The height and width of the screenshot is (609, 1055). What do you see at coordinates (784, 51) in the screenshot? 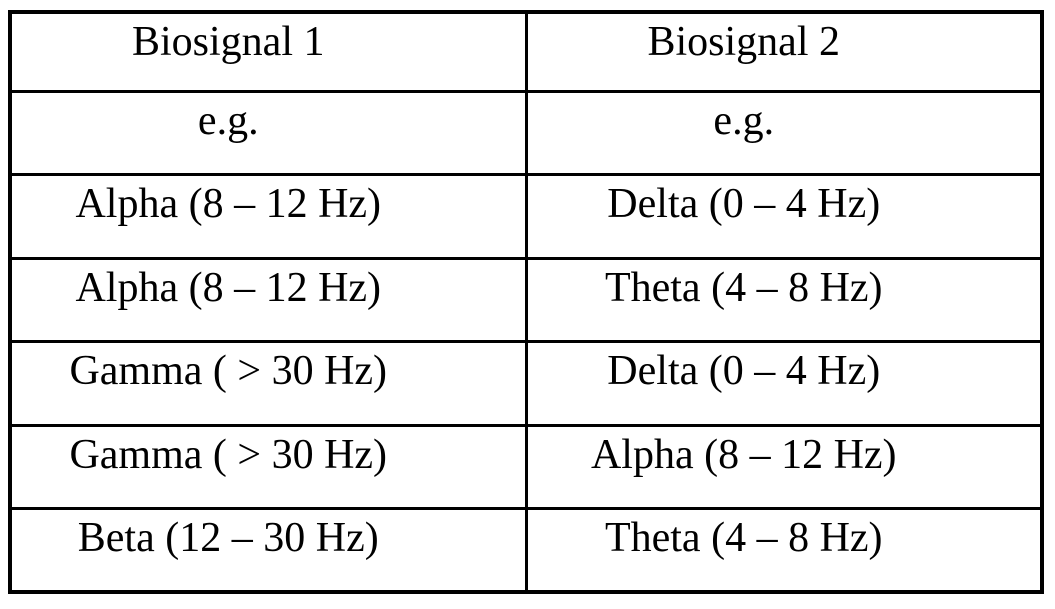
I see `column-header-biosignal-2: Biosignal 2` at bounding box center [784, 51].